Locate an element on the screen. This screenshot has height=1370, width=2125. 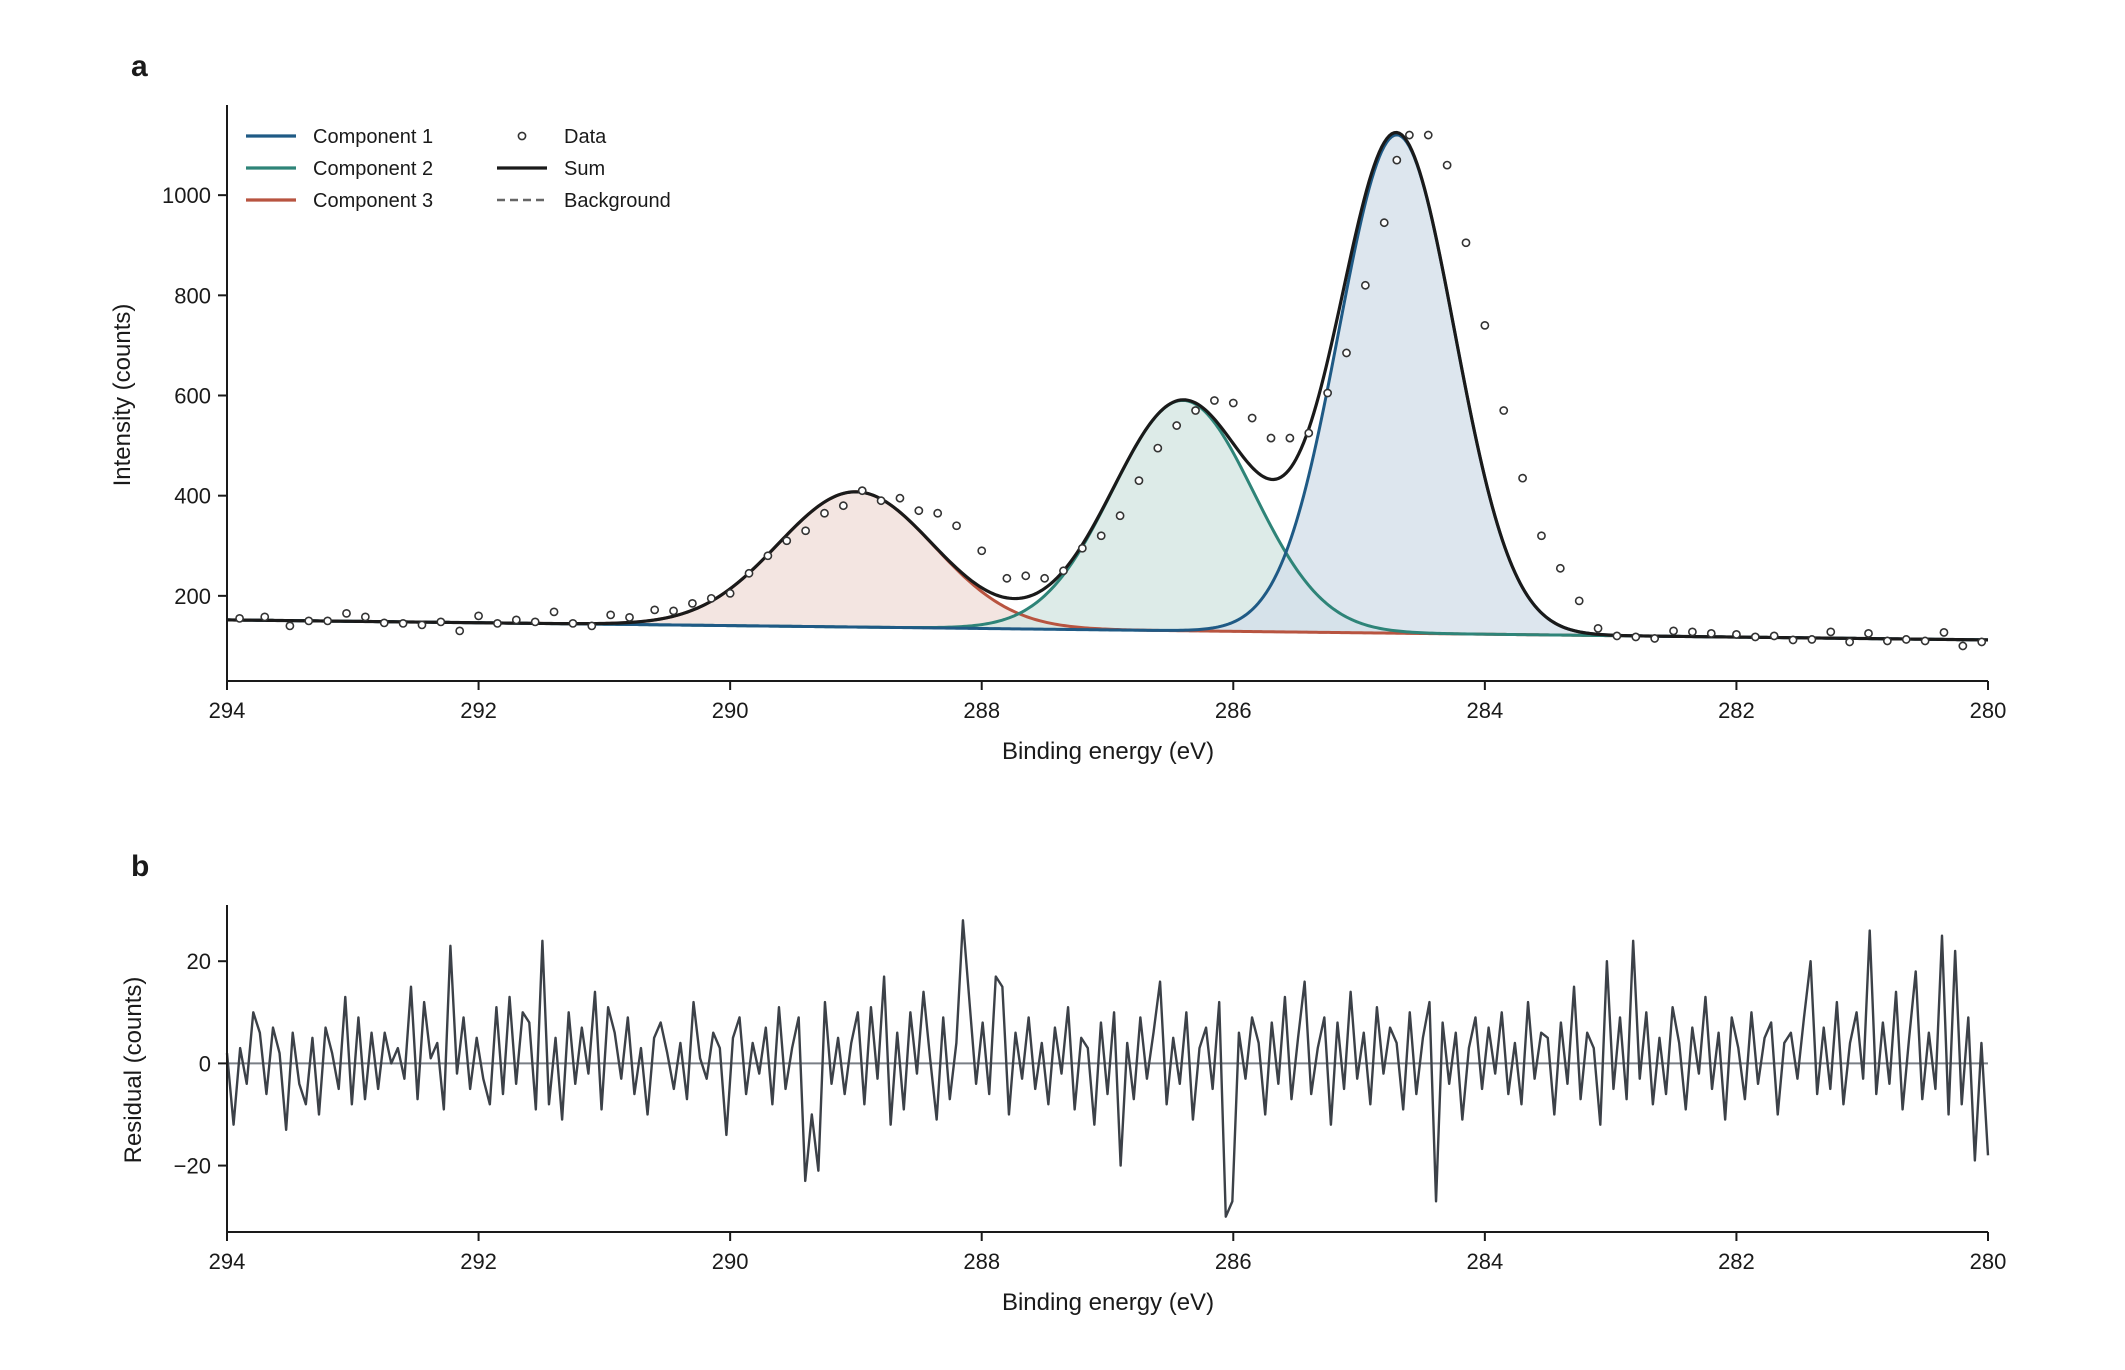
x-axis-label-b: Binding energy (eV) is located at coordinates (1108, 1302).